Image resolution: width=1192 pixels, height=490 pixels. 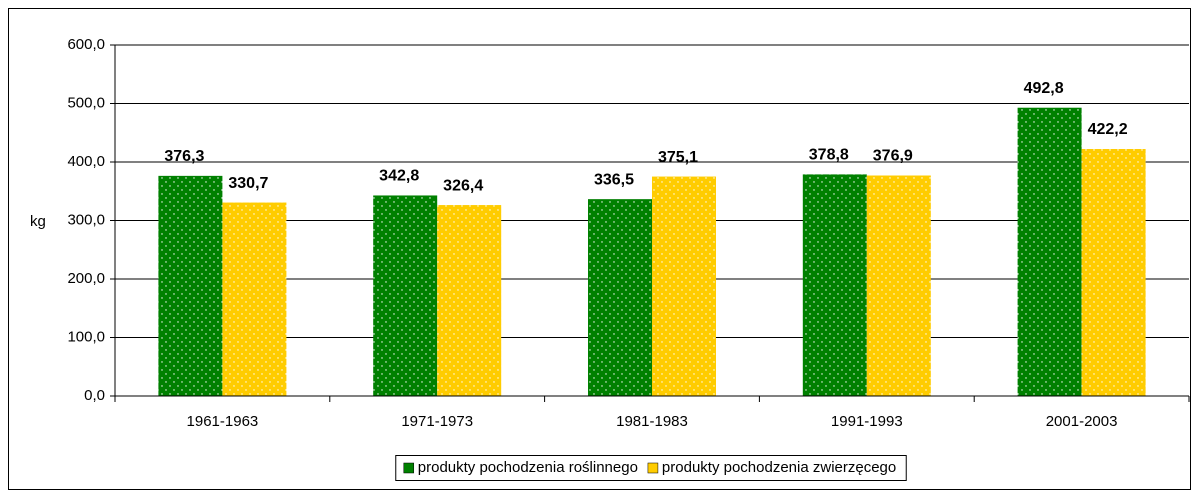 I want to click on value-label: 422,2, so click(x=1108, y=129).